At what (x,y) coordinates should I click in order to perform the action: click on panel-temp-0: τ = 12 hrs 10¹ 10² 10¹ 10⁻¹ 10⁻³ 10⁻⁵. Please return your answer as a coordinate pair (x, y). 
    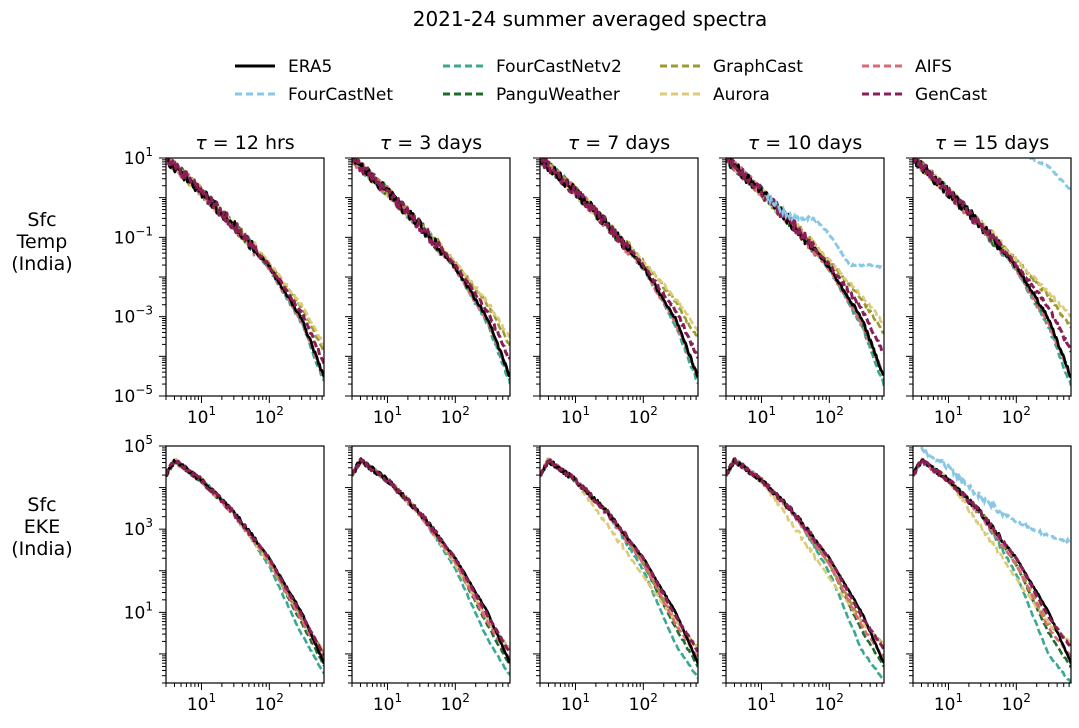
    Looking at the image, I should click on (219, 280).